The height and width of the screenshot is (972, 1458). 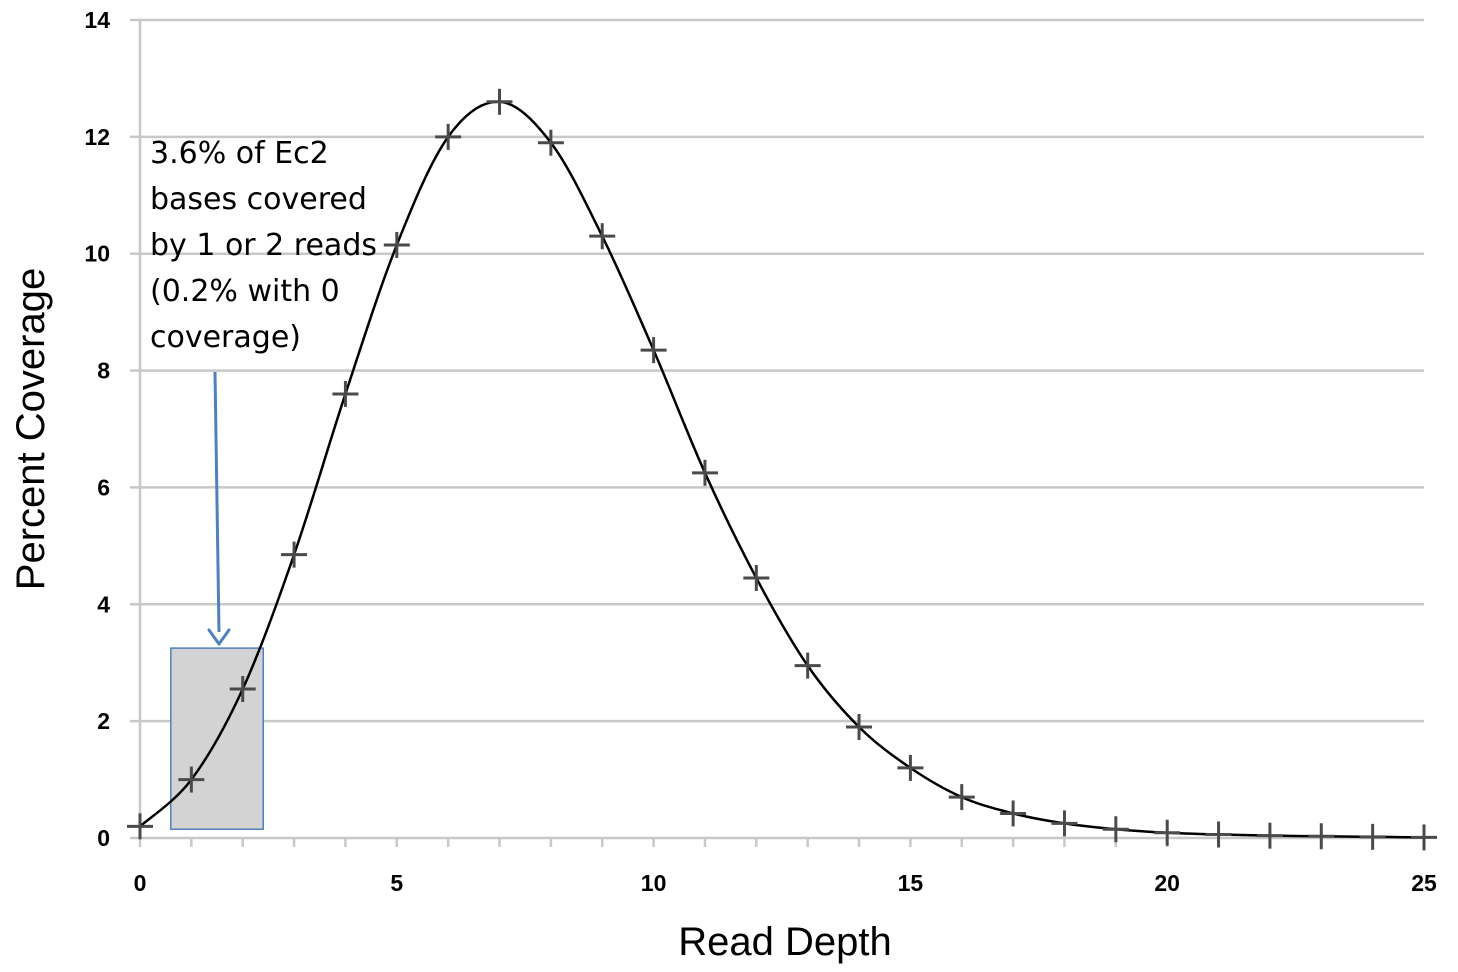 I want to click on y-tick-label: 8, so click(x=103, y=371).